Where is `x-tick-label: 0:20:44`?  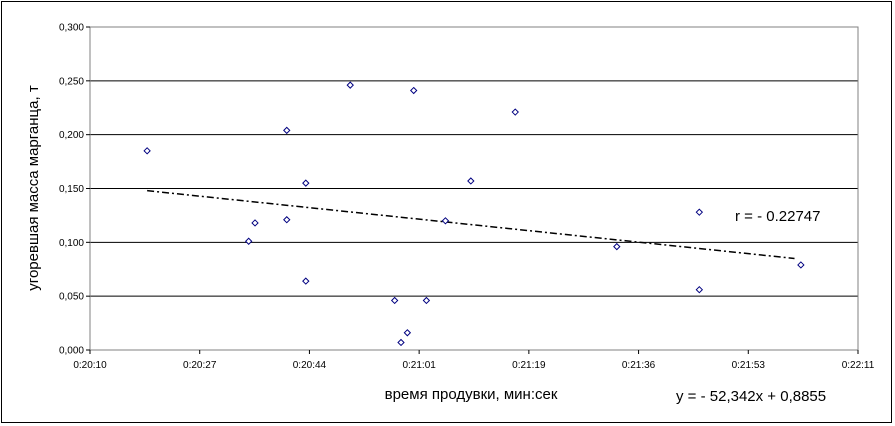 x-tick-label: 0:20:44 is located at coordinates (310, 365).